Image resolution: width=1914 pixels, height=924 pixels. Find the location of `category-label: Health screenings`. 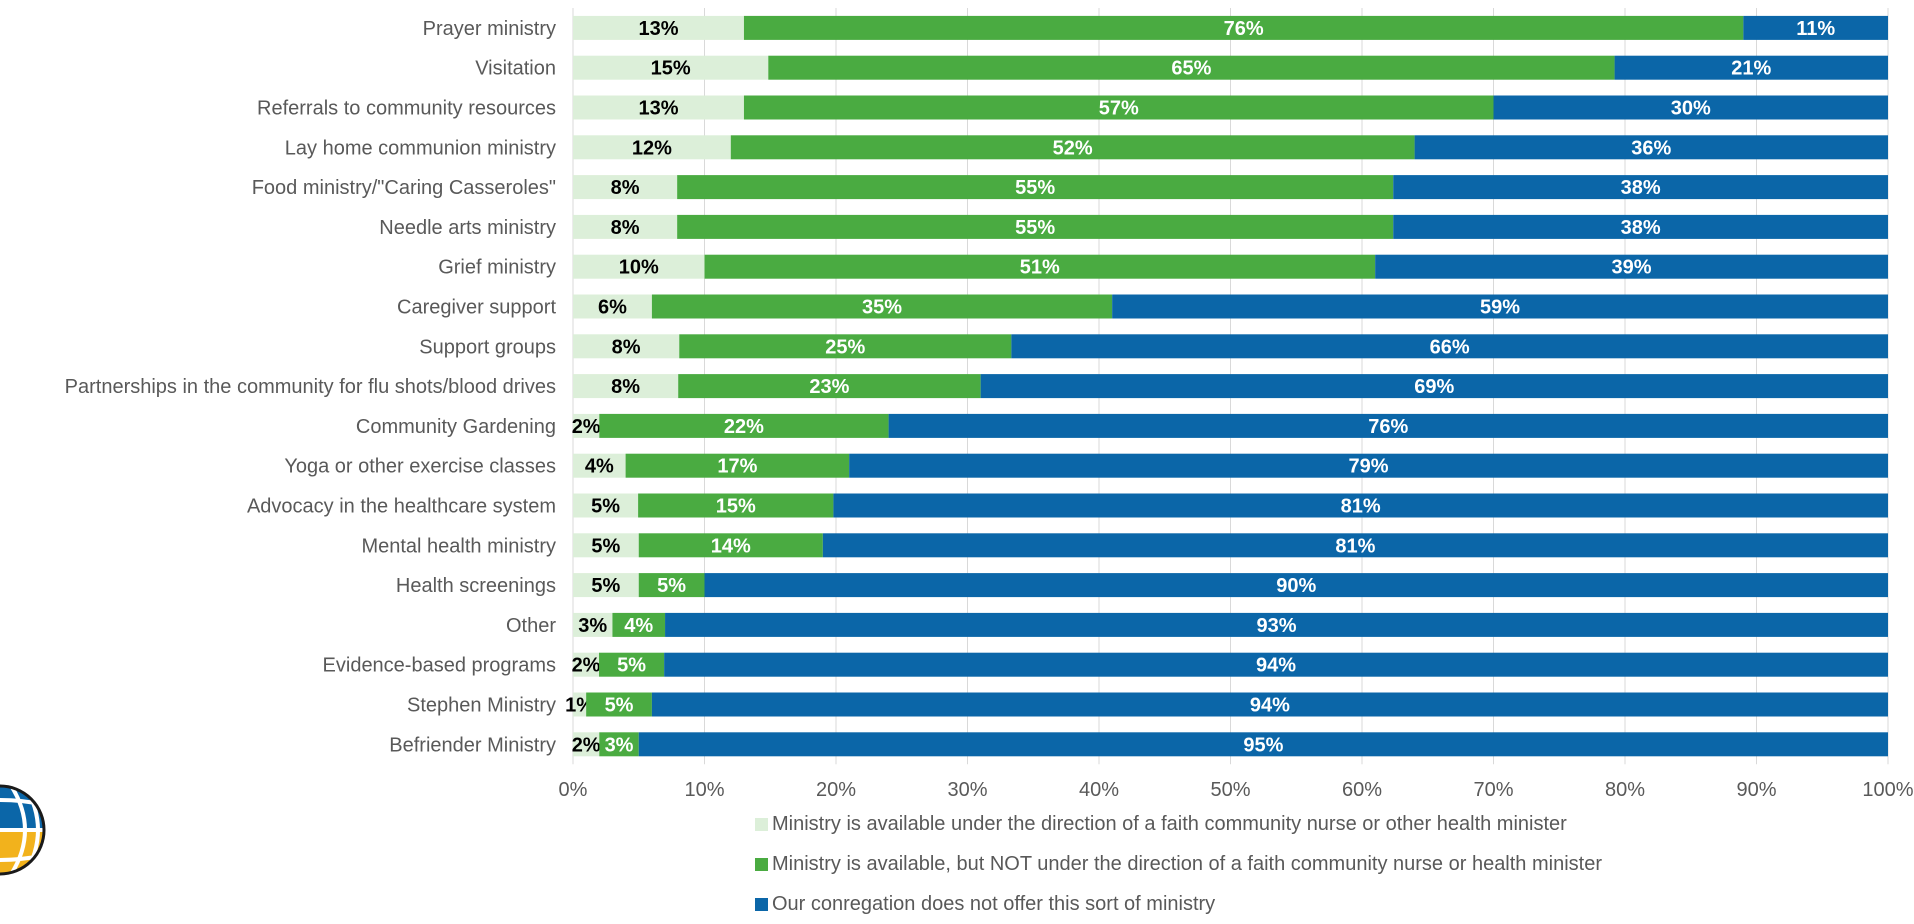

category-label: Health screenings is located at coordinates (476, 586).